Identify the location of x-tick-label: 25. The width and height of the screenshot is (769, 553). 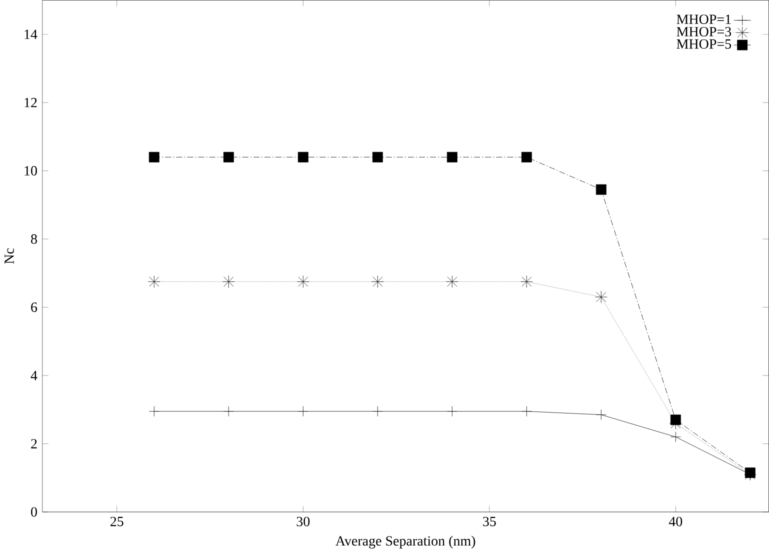
(117, 521).